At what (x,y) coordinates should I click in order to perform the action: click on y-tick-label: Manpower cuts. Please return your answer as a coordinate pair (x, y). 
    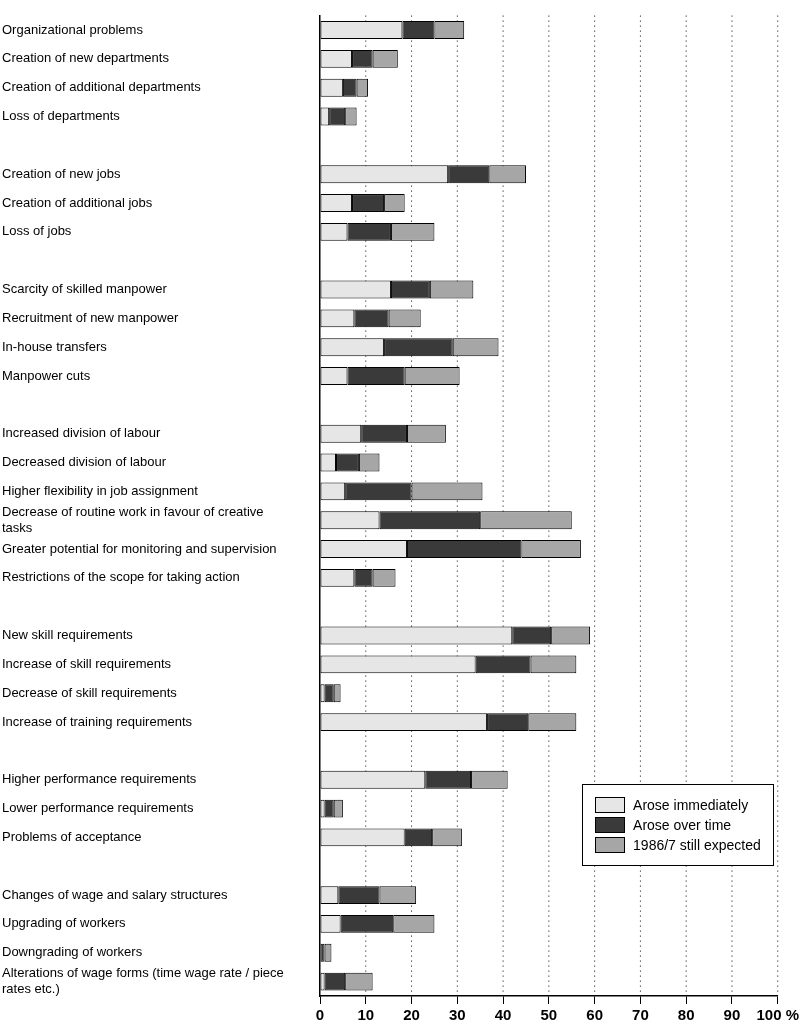
    Looking at the image, I should click on (46, 375).